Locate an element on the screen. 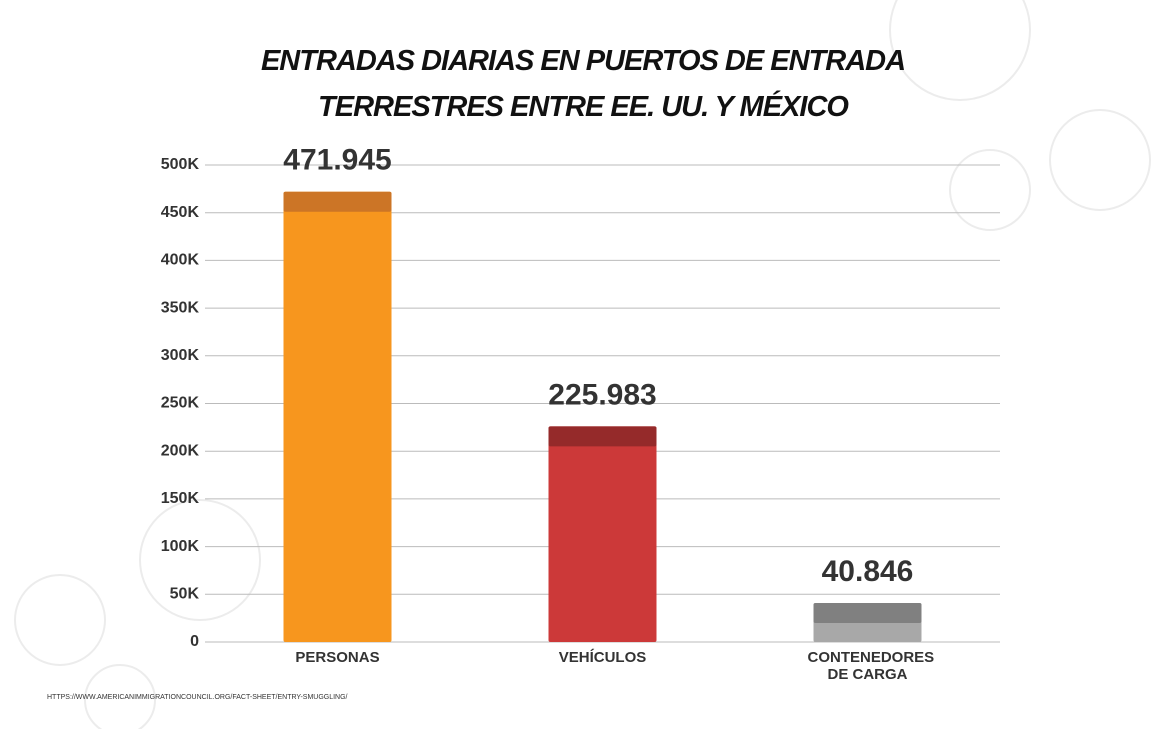 This screenshot has height=729, width=1166. y-tick-label: 200K is located at coordinates (180, 450).